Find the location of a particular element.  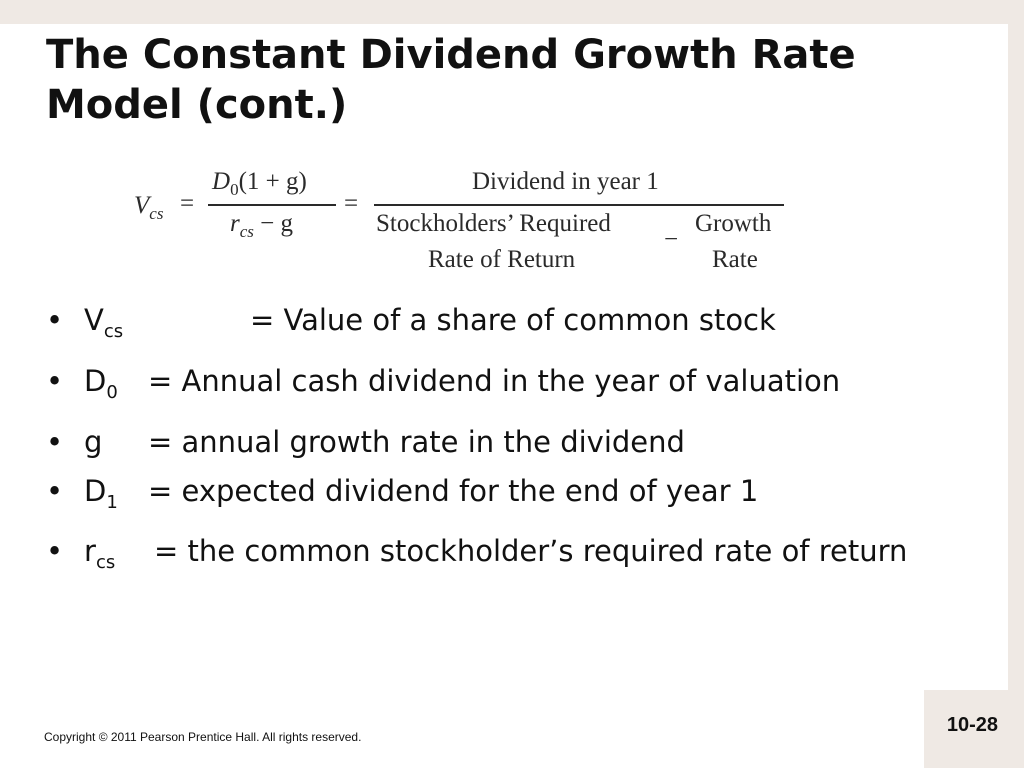

formula-lhs: Vcs is located at coordinates (148, 208).